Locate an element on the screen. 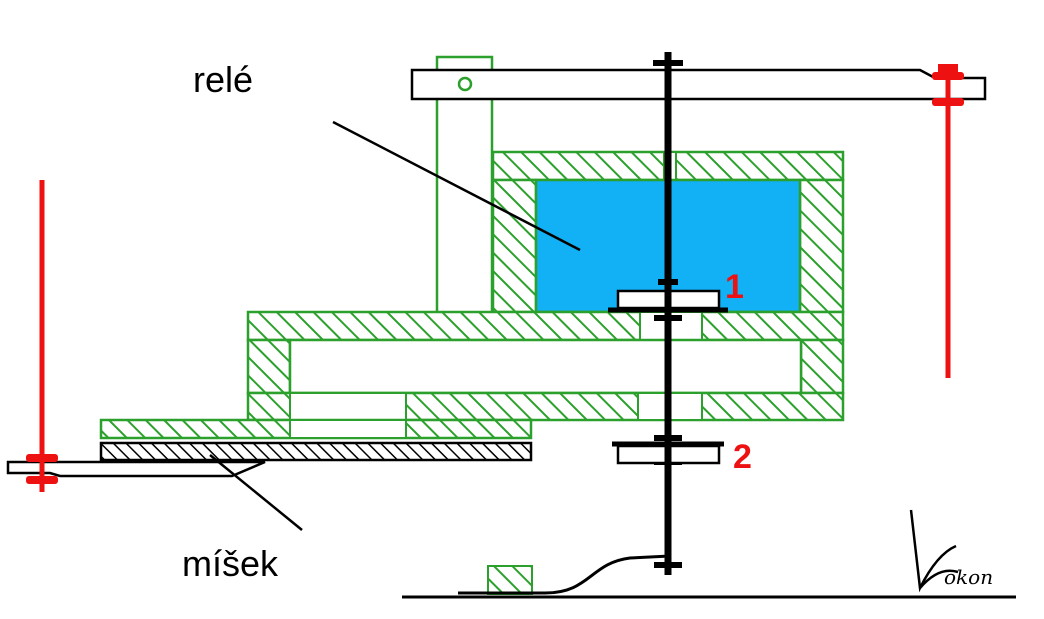 The width and height of the screenshot is (1044, 619). ground-block is located at coordinates (510, 580).